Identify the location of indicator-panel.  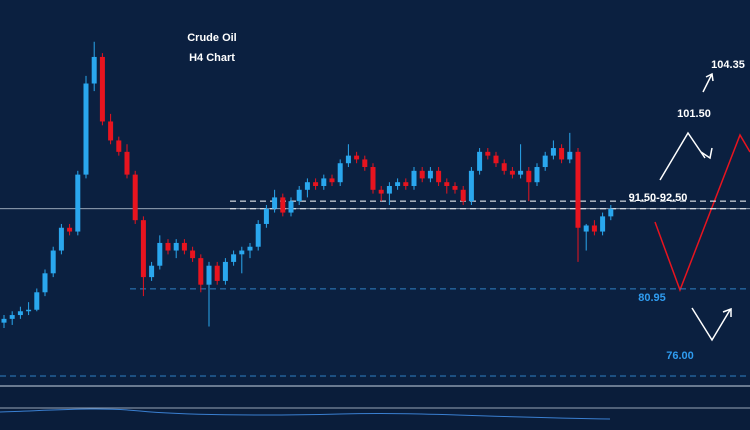
(375, 408).